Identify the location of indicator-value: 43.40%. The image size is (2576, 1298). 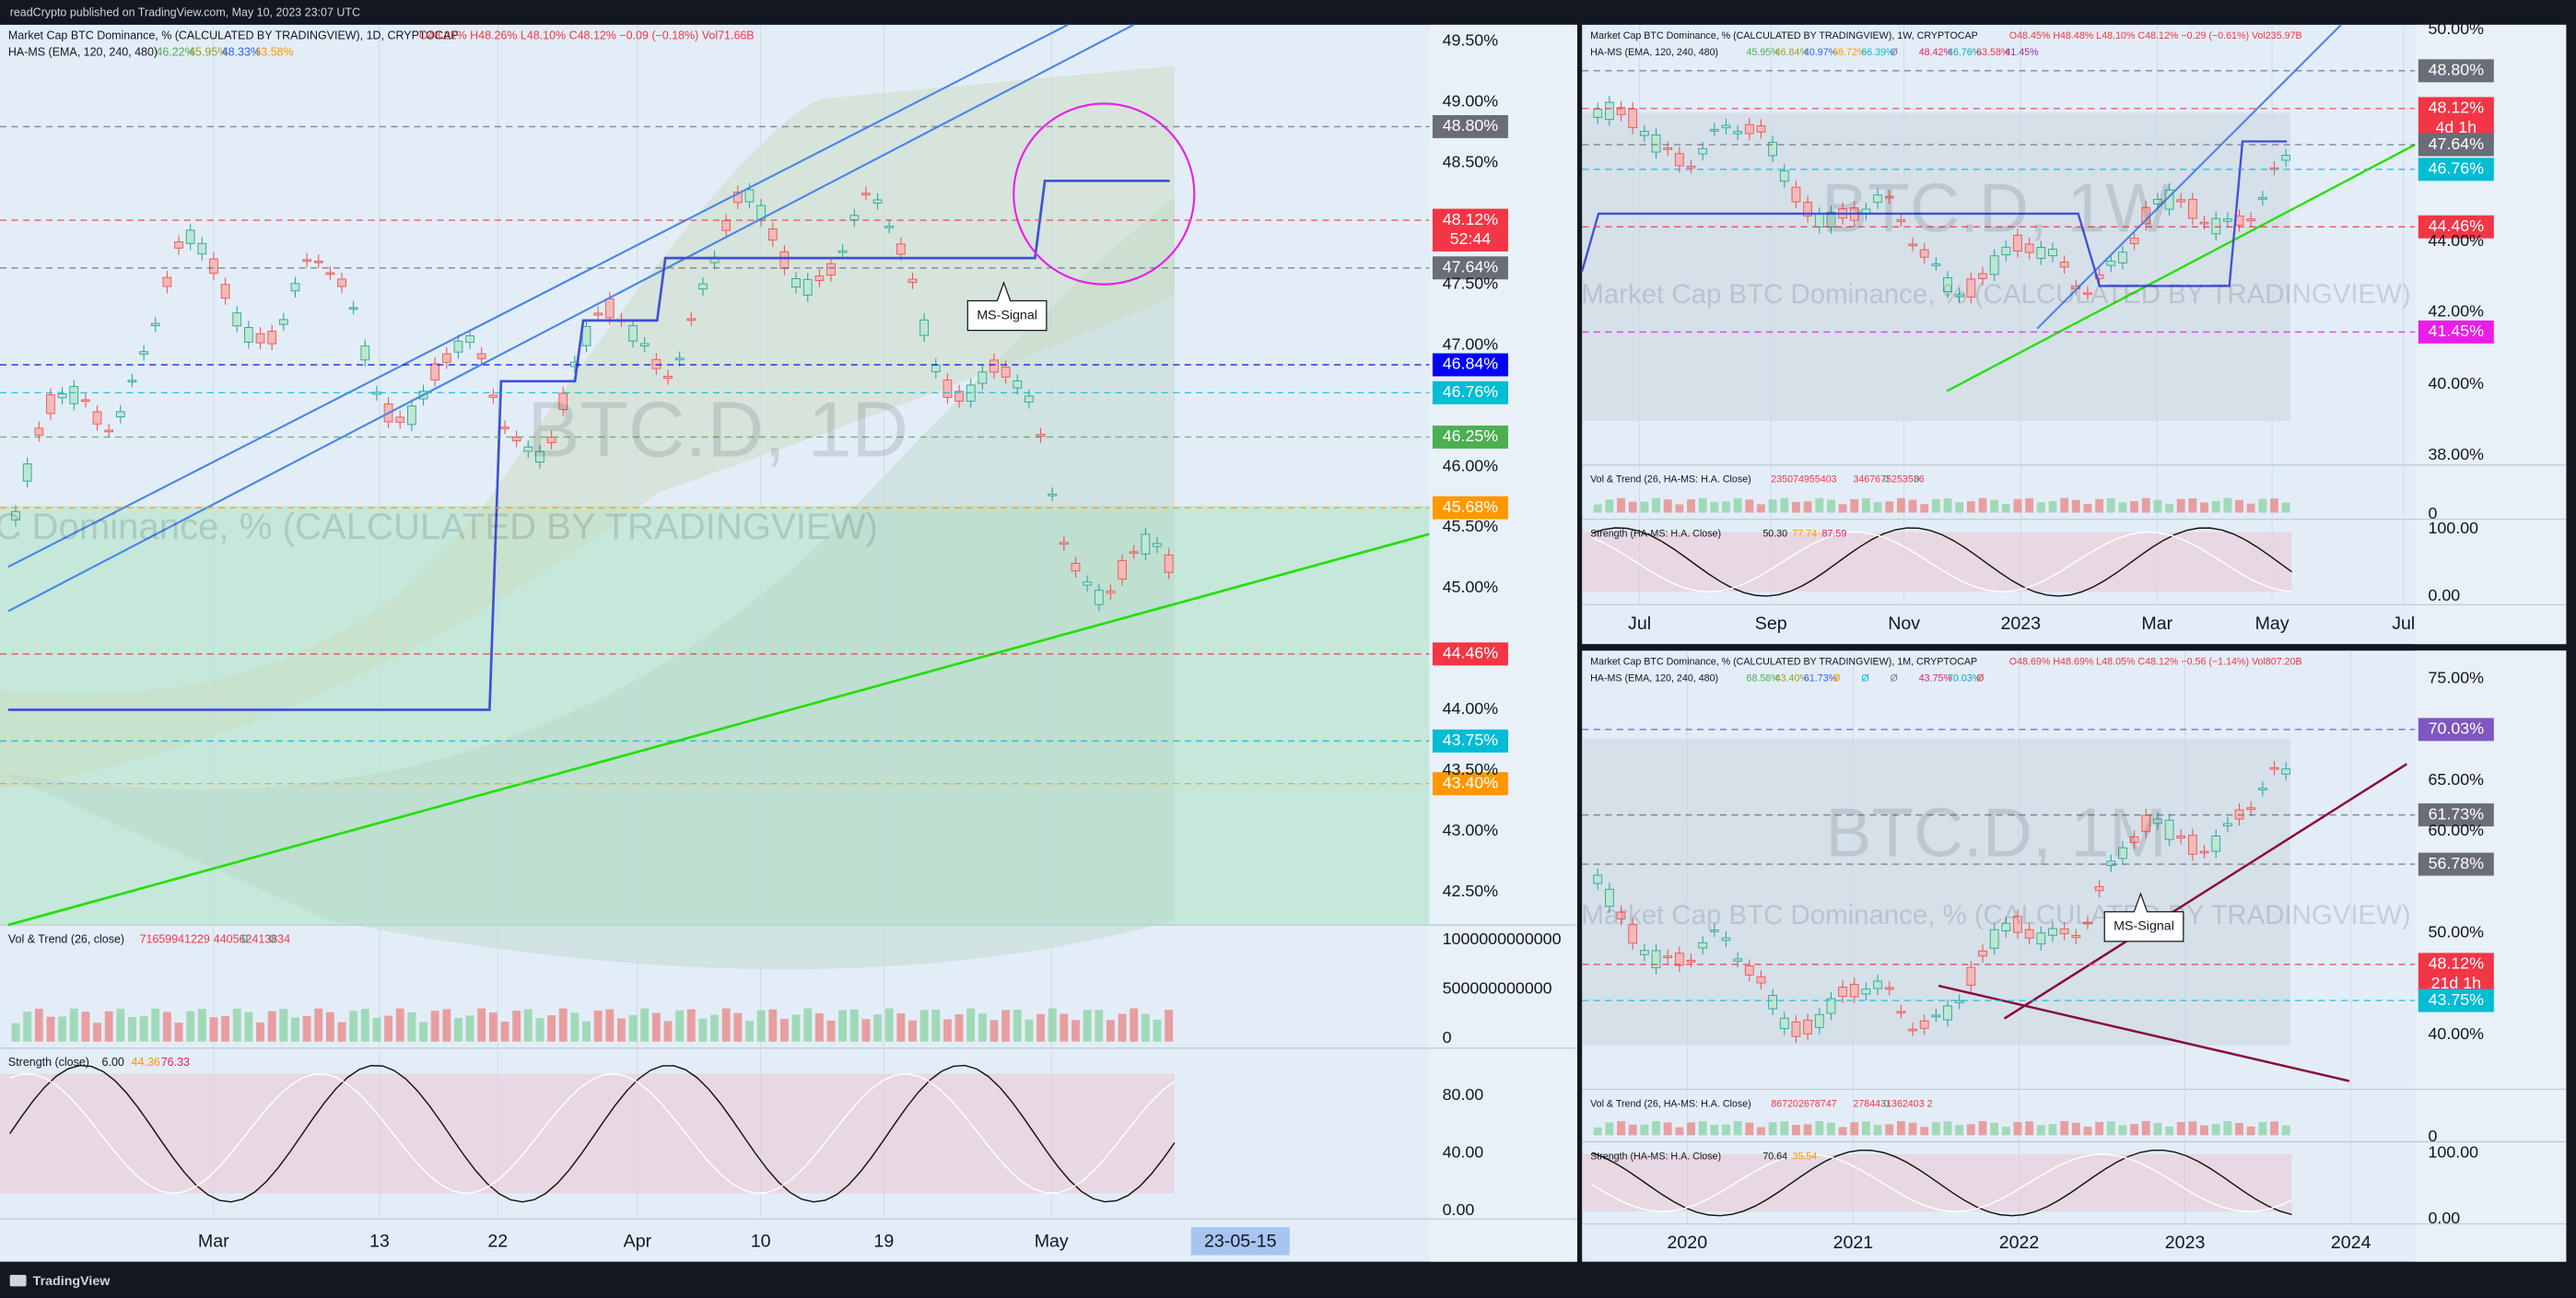
(1792, 678).